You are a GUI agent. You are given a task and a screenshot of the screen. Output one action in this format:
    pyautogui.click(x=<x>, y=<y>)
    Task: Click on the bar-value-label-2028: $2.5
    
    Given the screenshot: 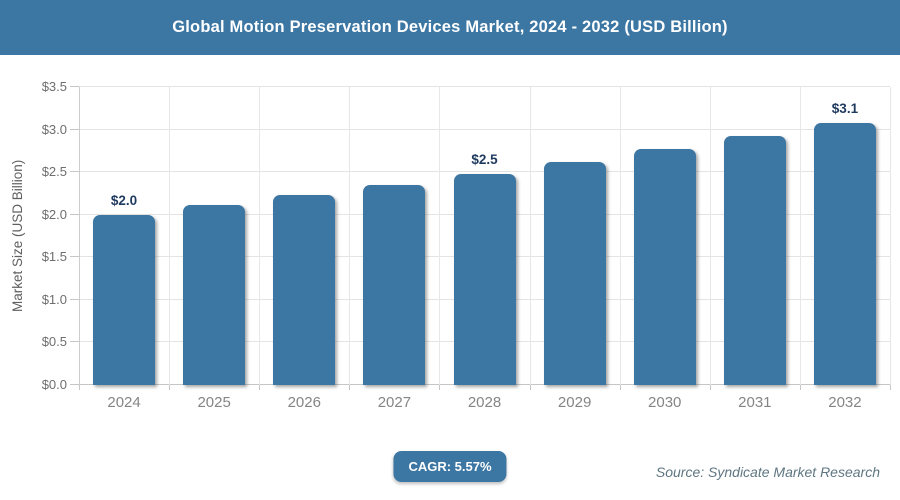 What is the action you would take?
    pyautogui.click(x=484, y=159)
    